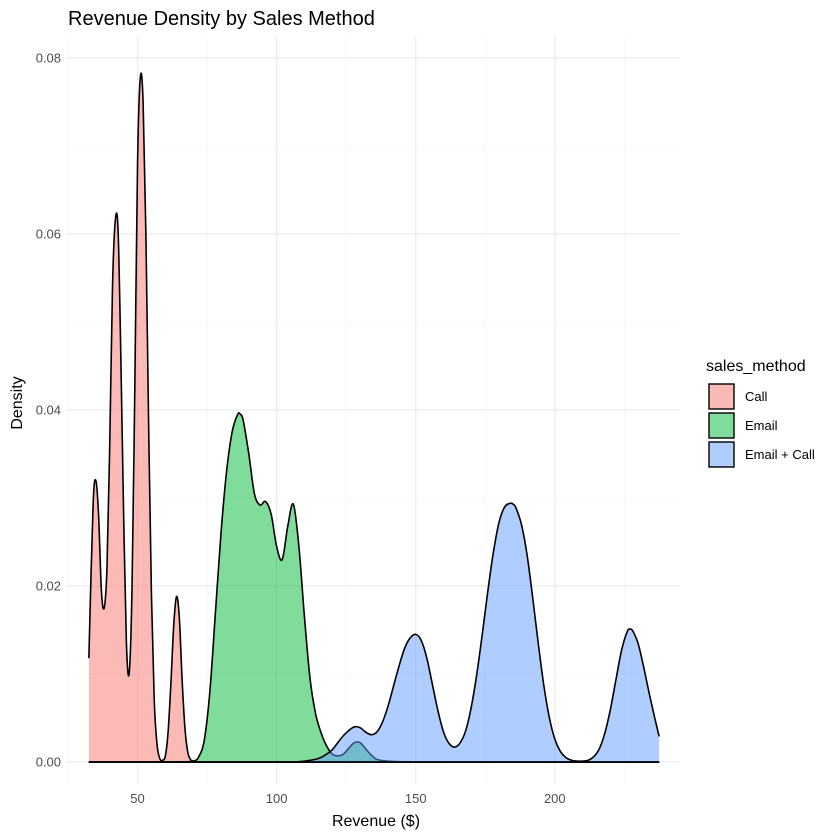 Image resolution: width=840 pixels, height=840 pixels. I want to click on legend: sales_method Call Email Email + Call, so click(760, 413).